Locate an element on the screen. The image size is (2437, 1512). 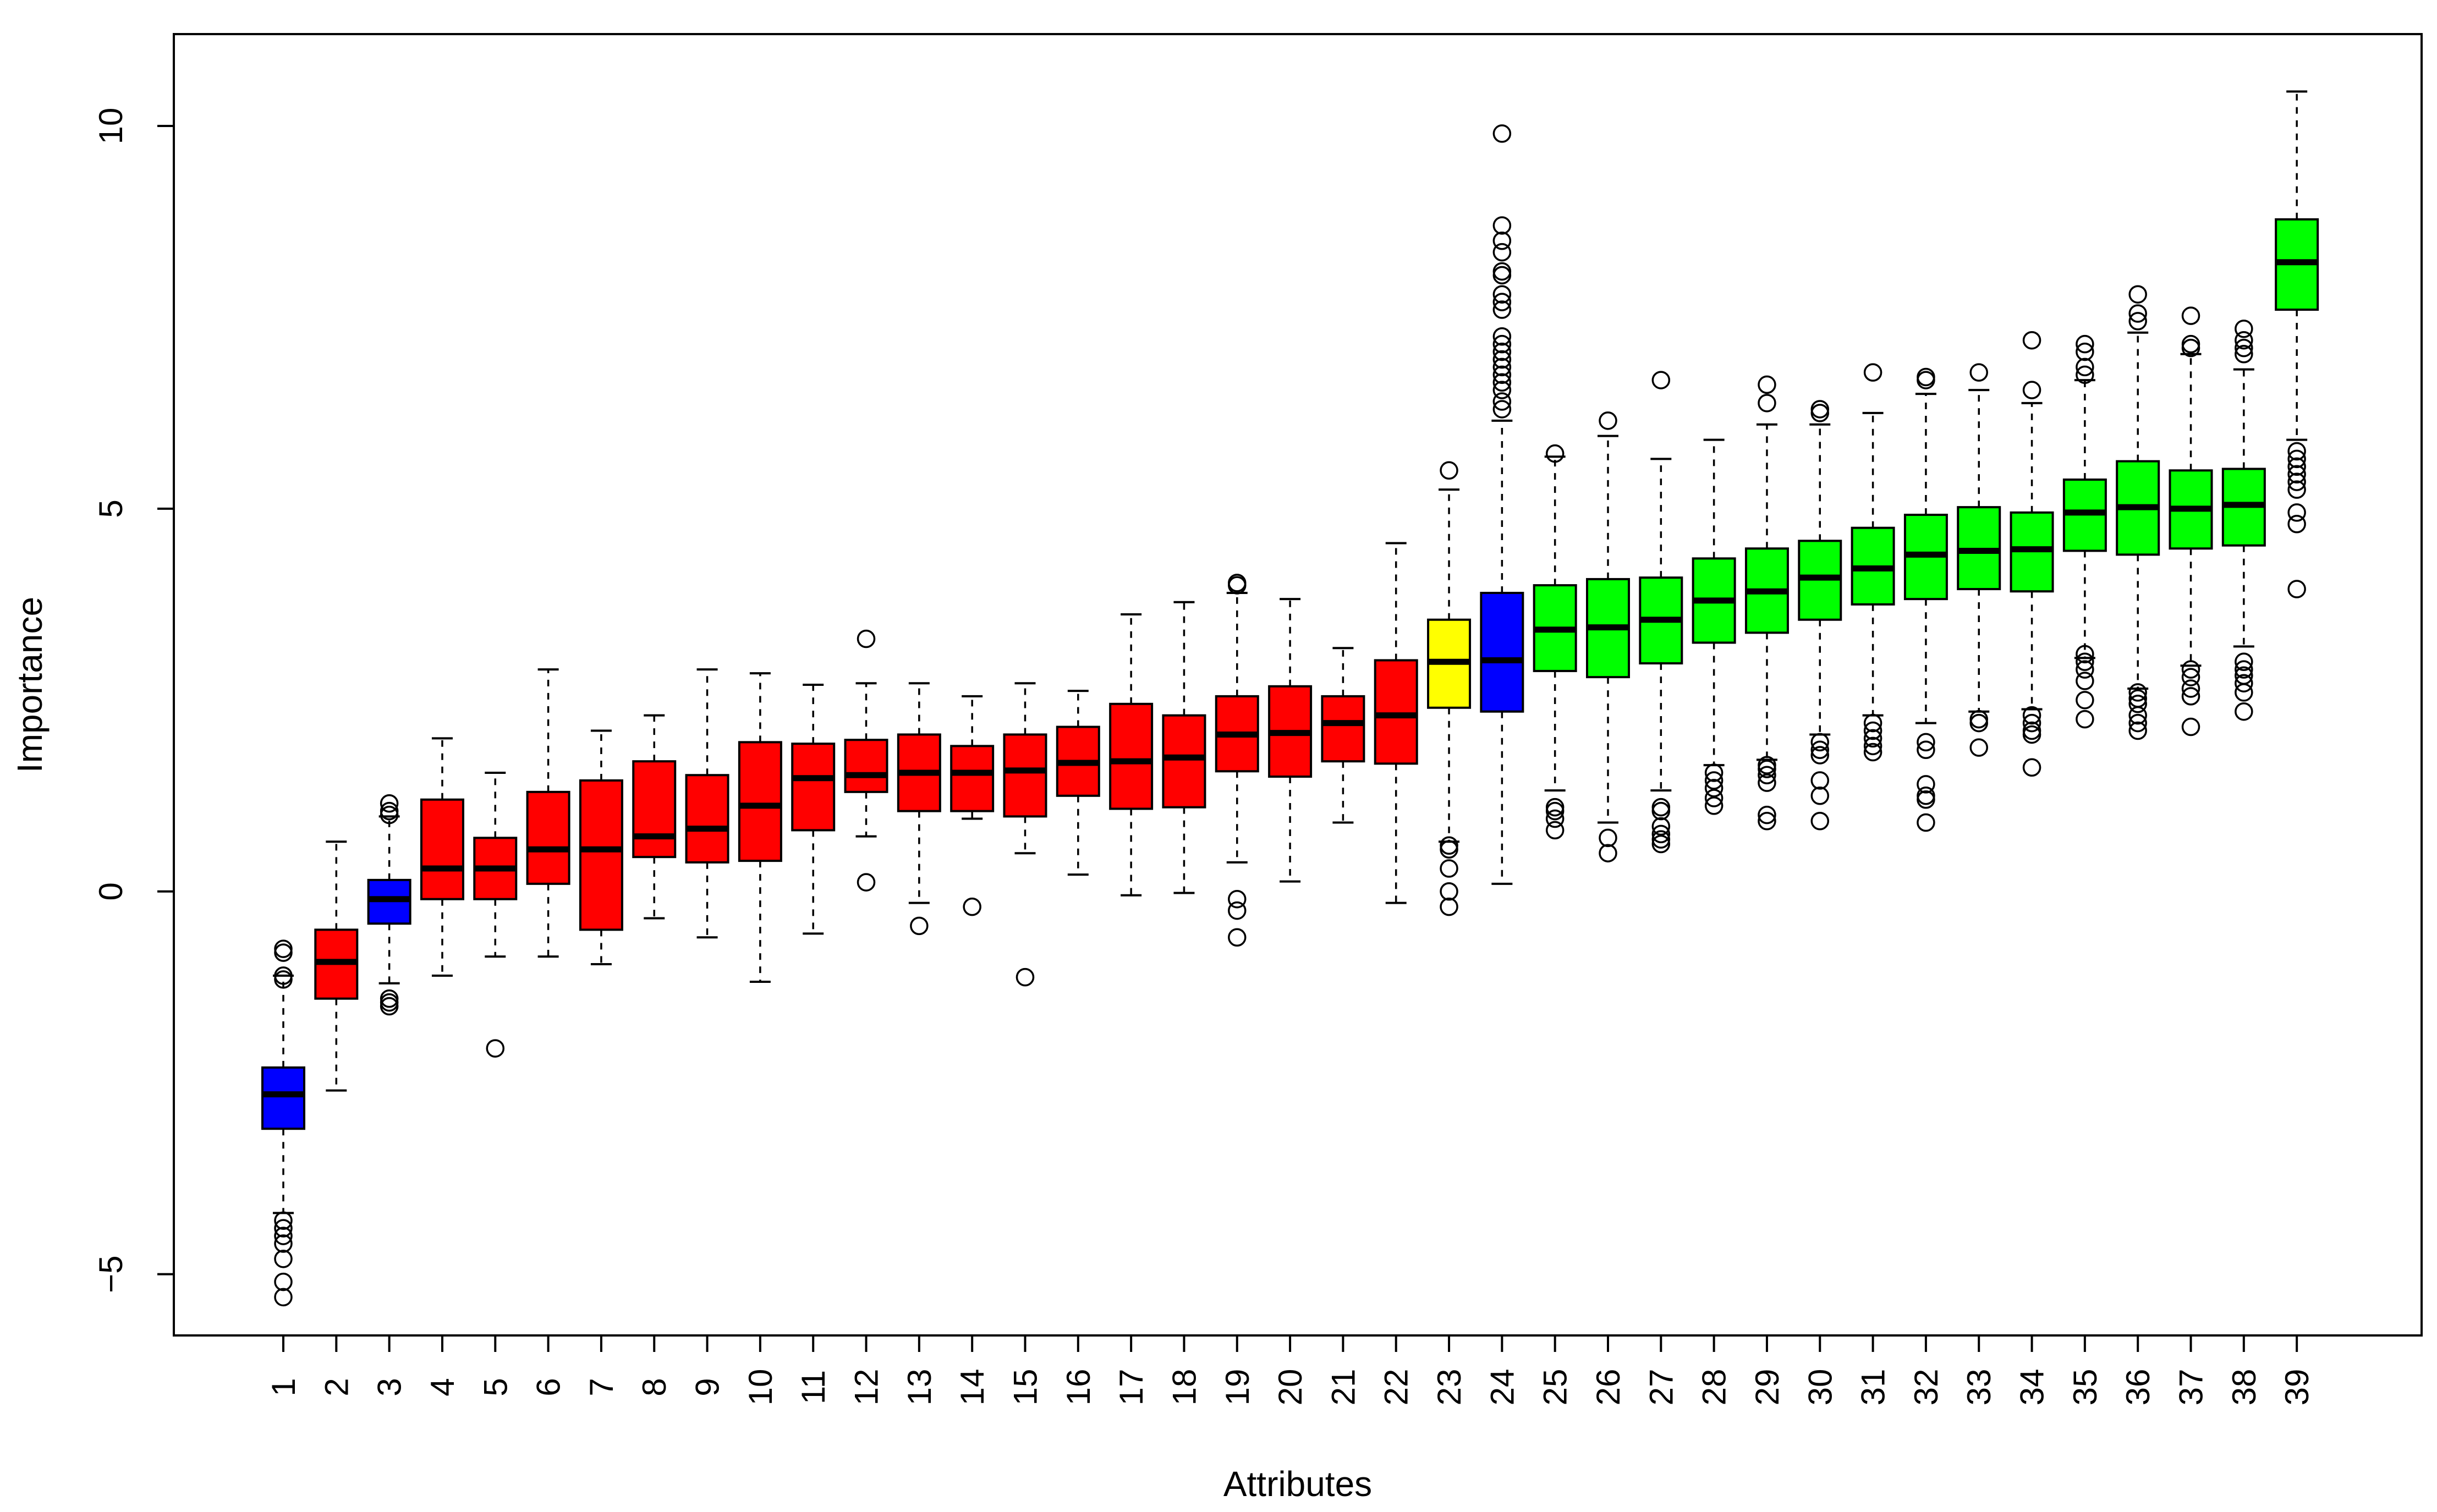
x-tick-label: 31 is located at coordinates (1873, 1387).